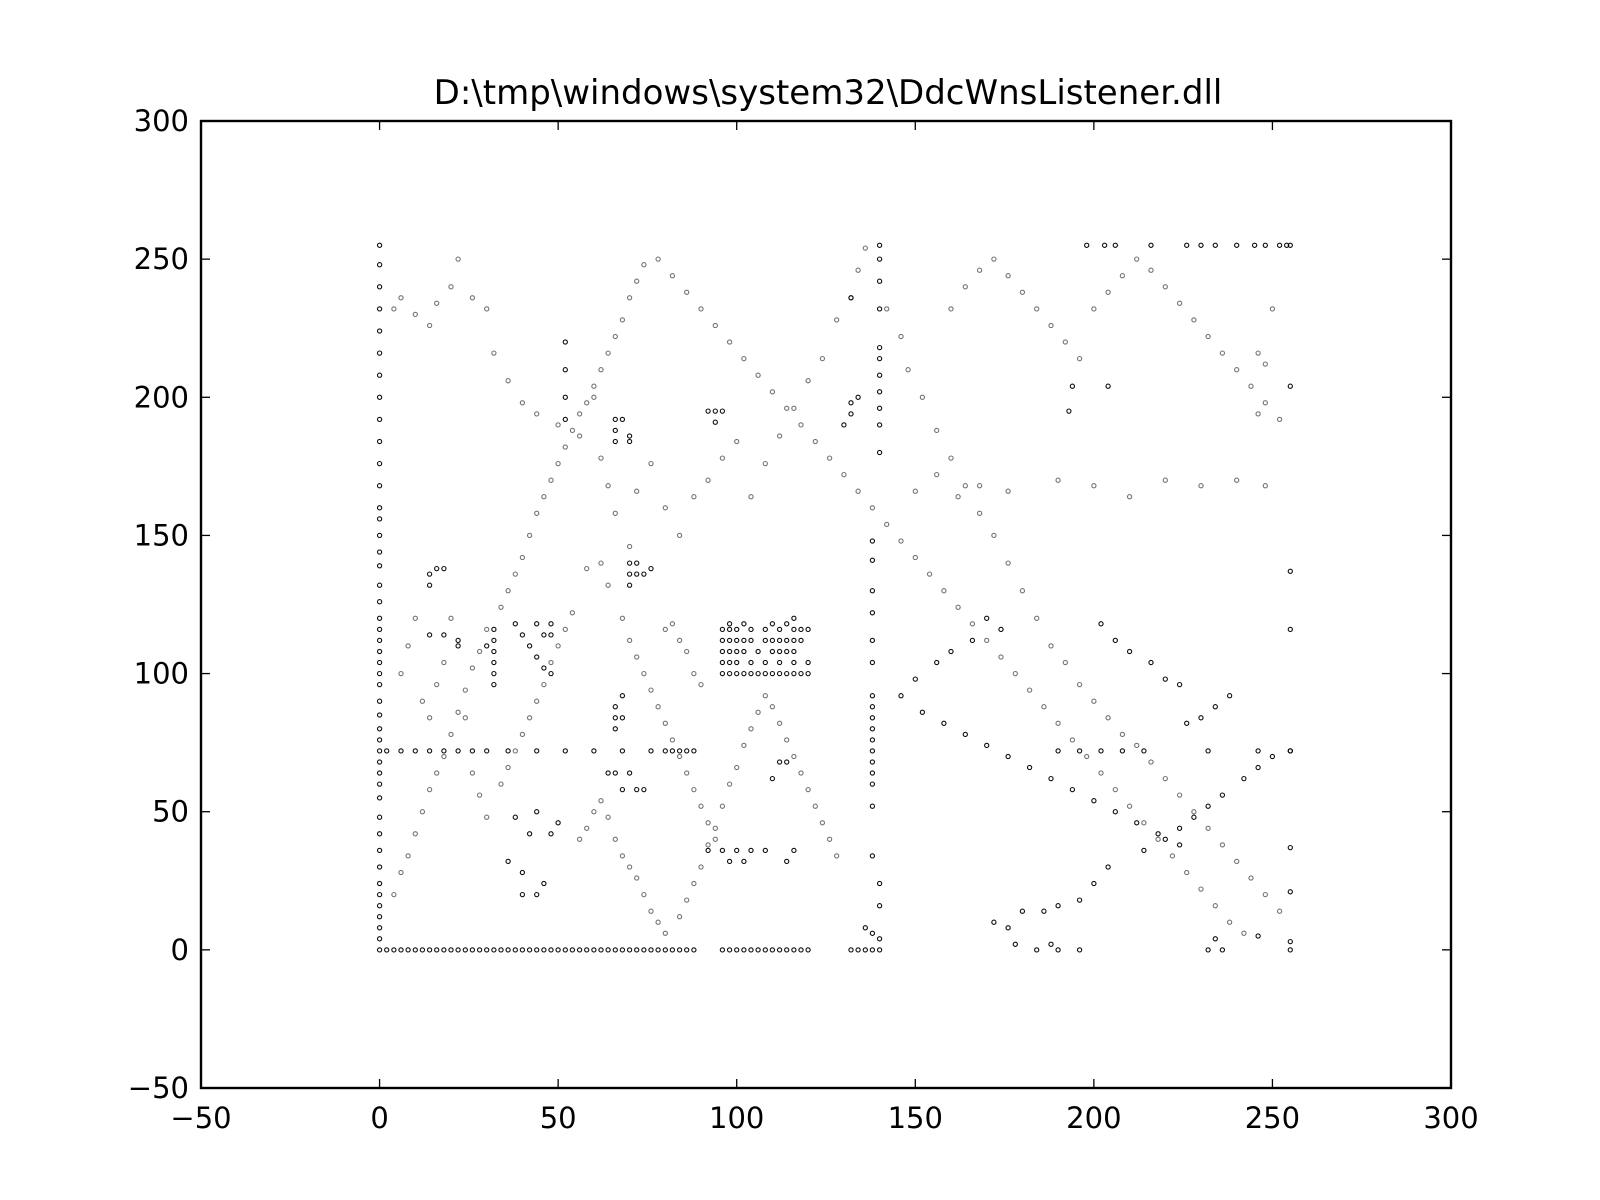 Image resolution: width=1600 pixels, height=1200 pixels. Describe the element at coordinates (379, 1118) in the screenshot. I see `x-tick-label: 0` at that location.